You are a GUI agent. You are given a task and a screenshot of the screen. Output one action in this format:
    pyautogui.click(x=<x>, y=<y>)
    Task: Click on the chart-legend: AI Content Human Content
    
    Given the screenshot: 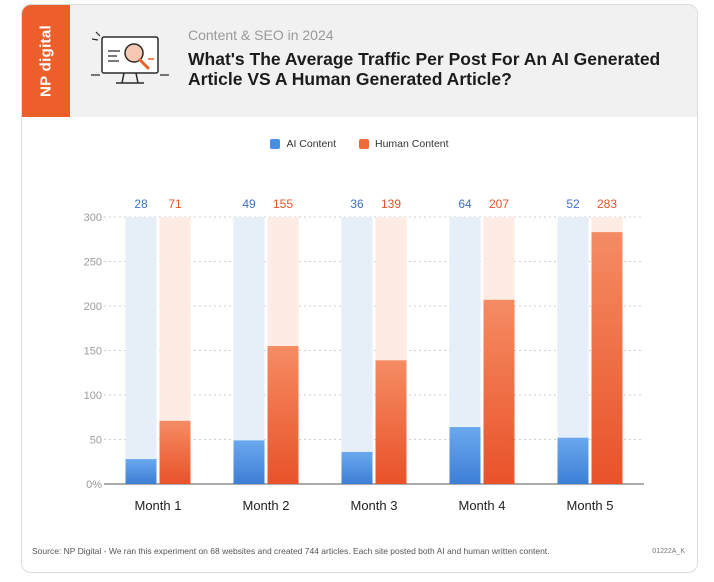 What is the action you would take?
    pyautogui.click(x=359, y=145)
    